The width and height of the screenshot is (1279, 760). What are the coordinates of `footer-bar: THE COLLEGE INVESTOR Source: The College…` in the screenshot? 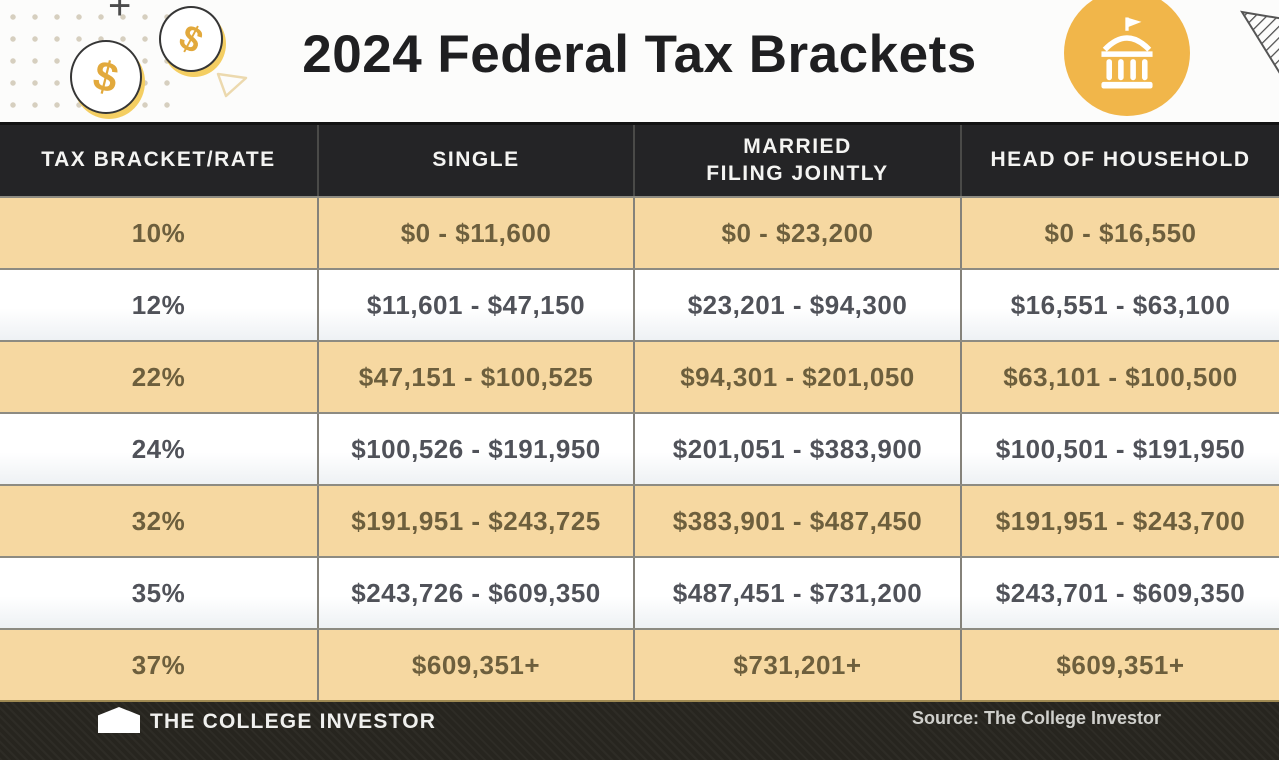 It's located at (639, 730).